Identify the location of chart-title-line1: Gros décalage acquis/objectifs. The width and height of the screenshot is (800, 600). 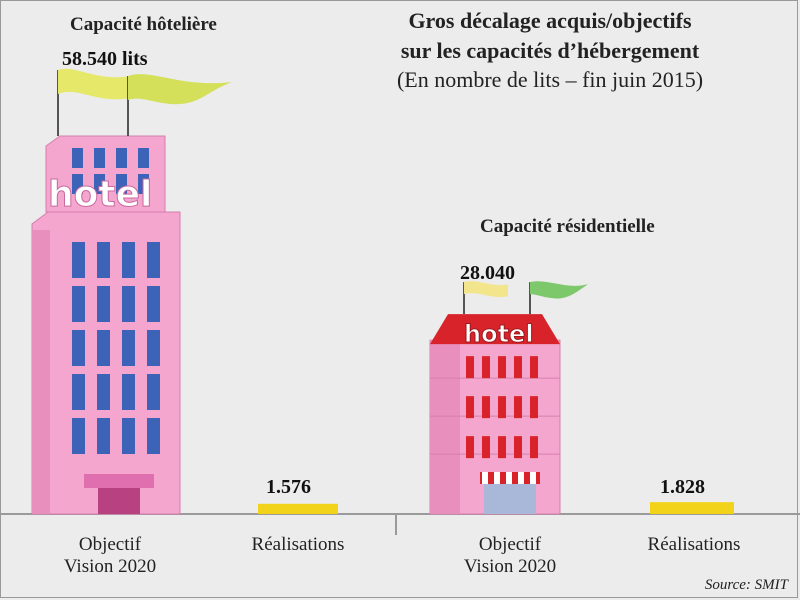
(550, 20).